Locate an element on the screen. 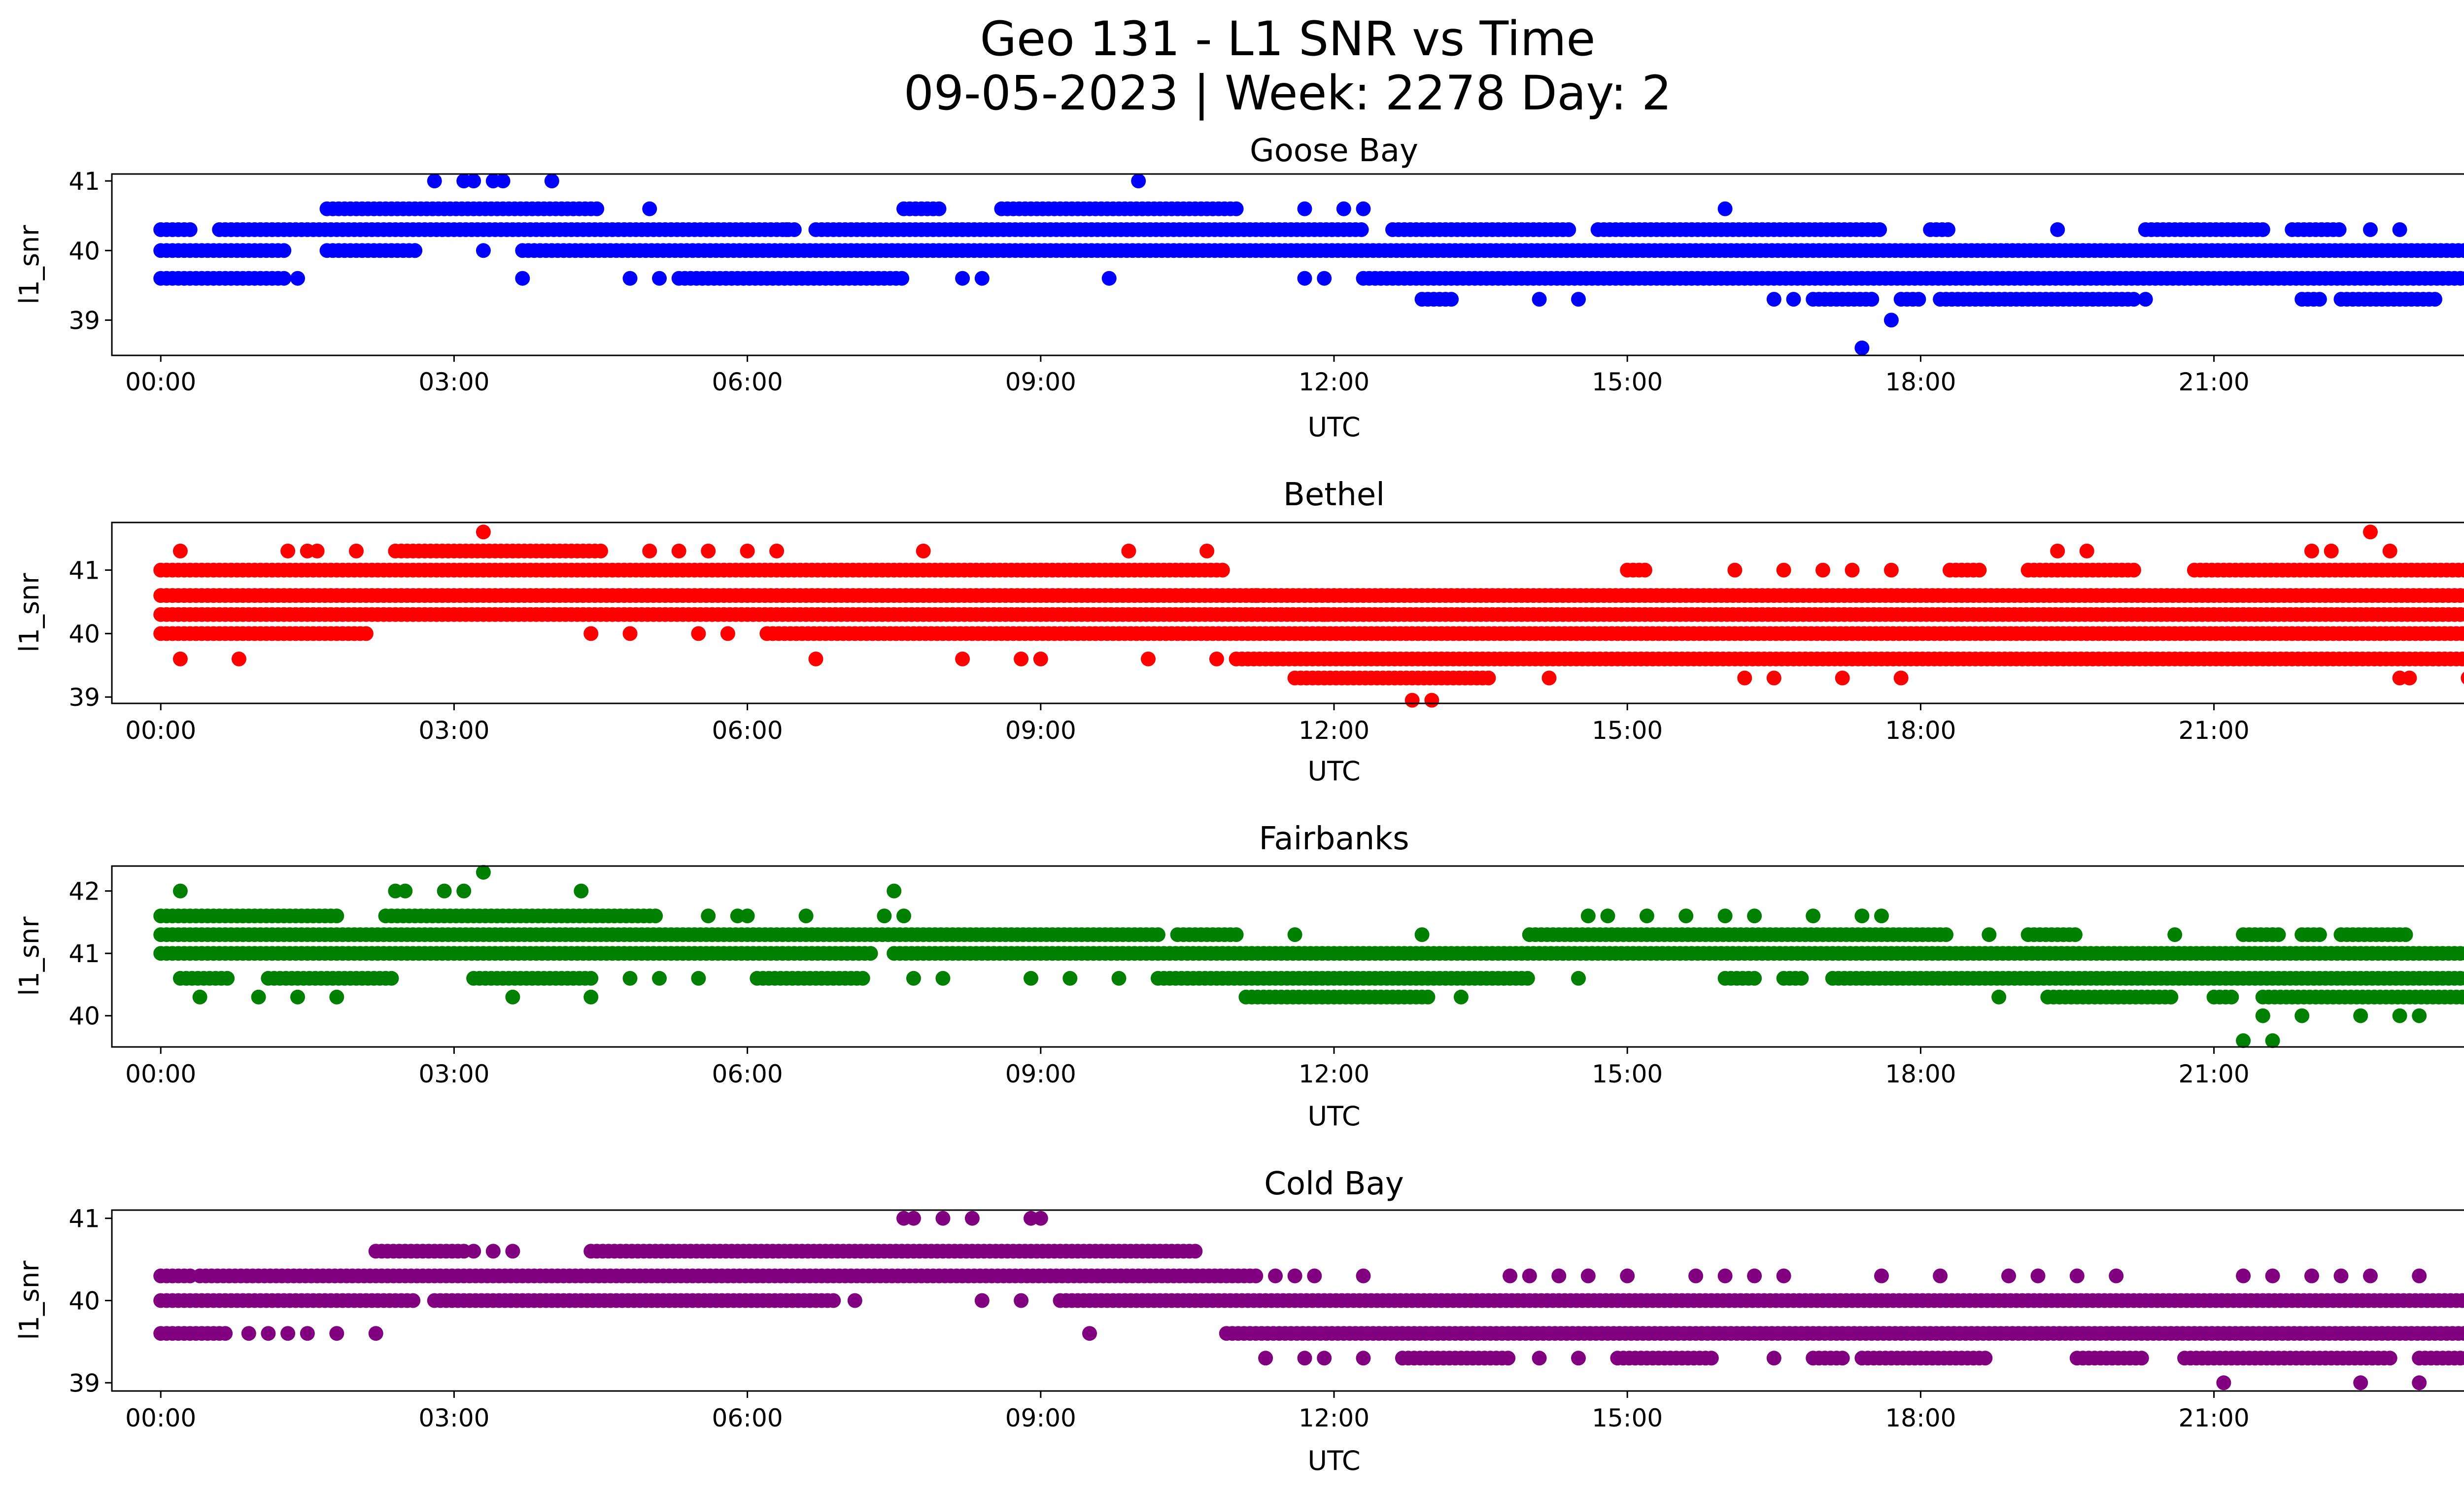  x-axis-label: UTC is located at coordinates (1333, 771).